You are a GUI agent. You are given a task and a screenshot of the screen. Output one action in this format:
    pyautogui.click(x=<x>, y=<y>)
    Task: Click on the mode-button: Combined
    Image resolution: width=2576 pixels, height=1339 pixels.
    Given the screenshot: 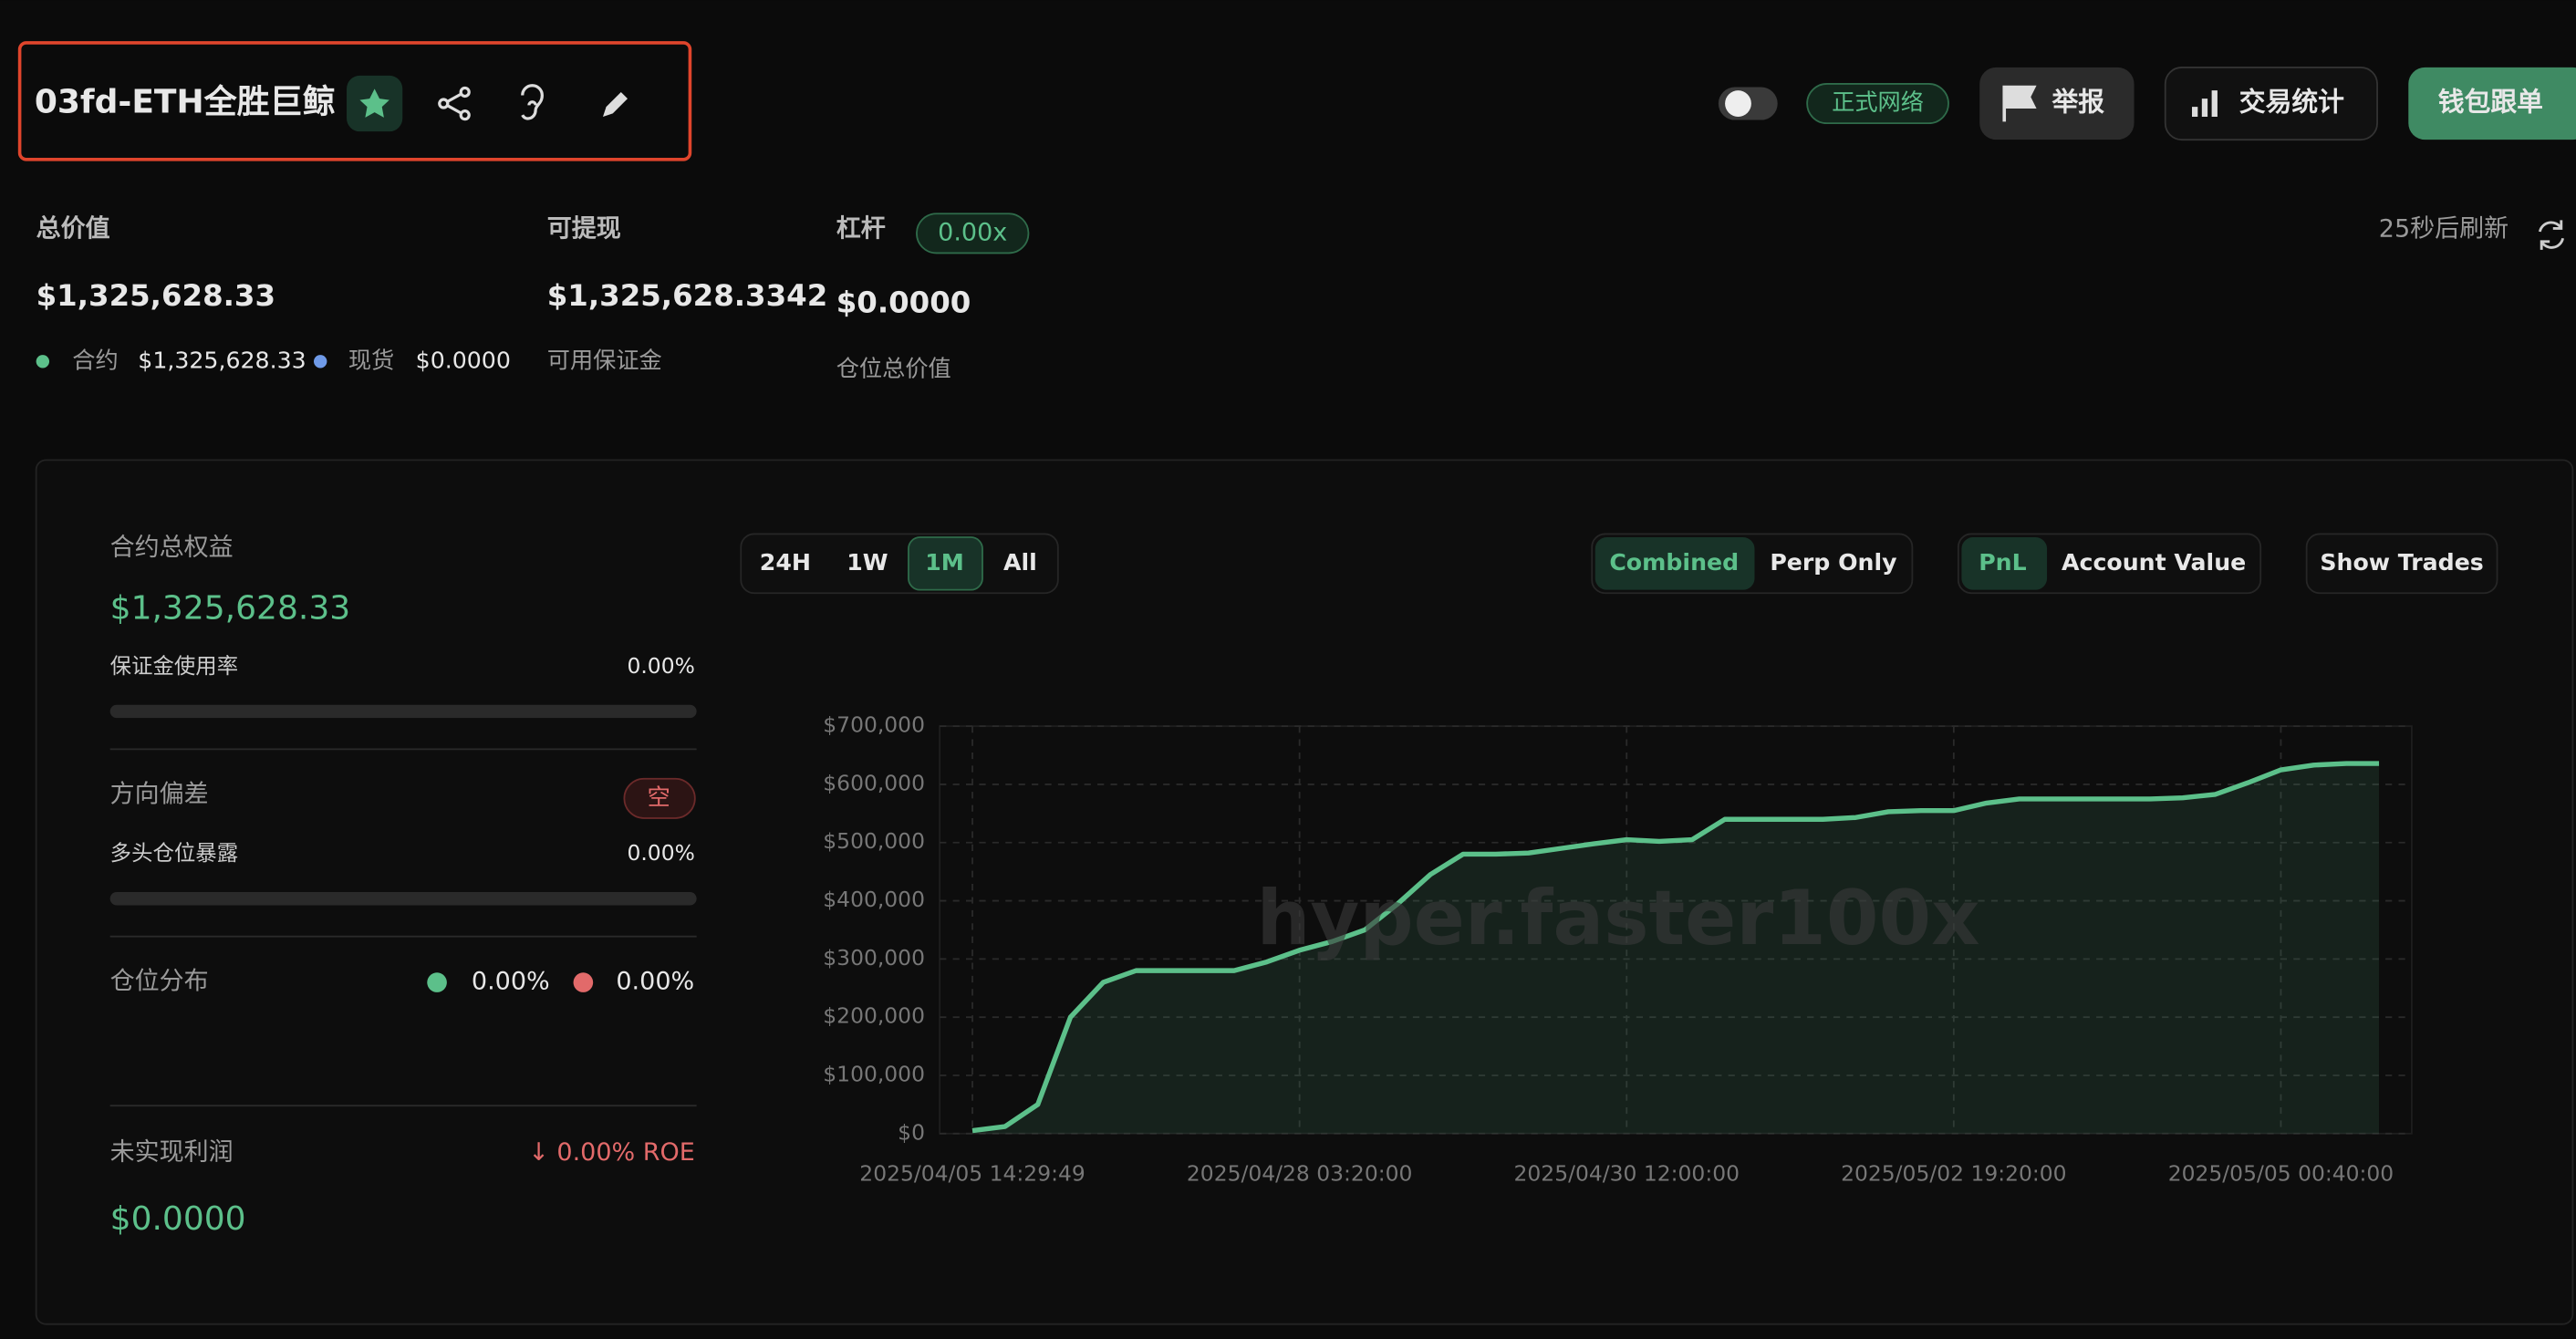 What is the action you would take?
    pyautogui.click(x=1674, y=562)
    